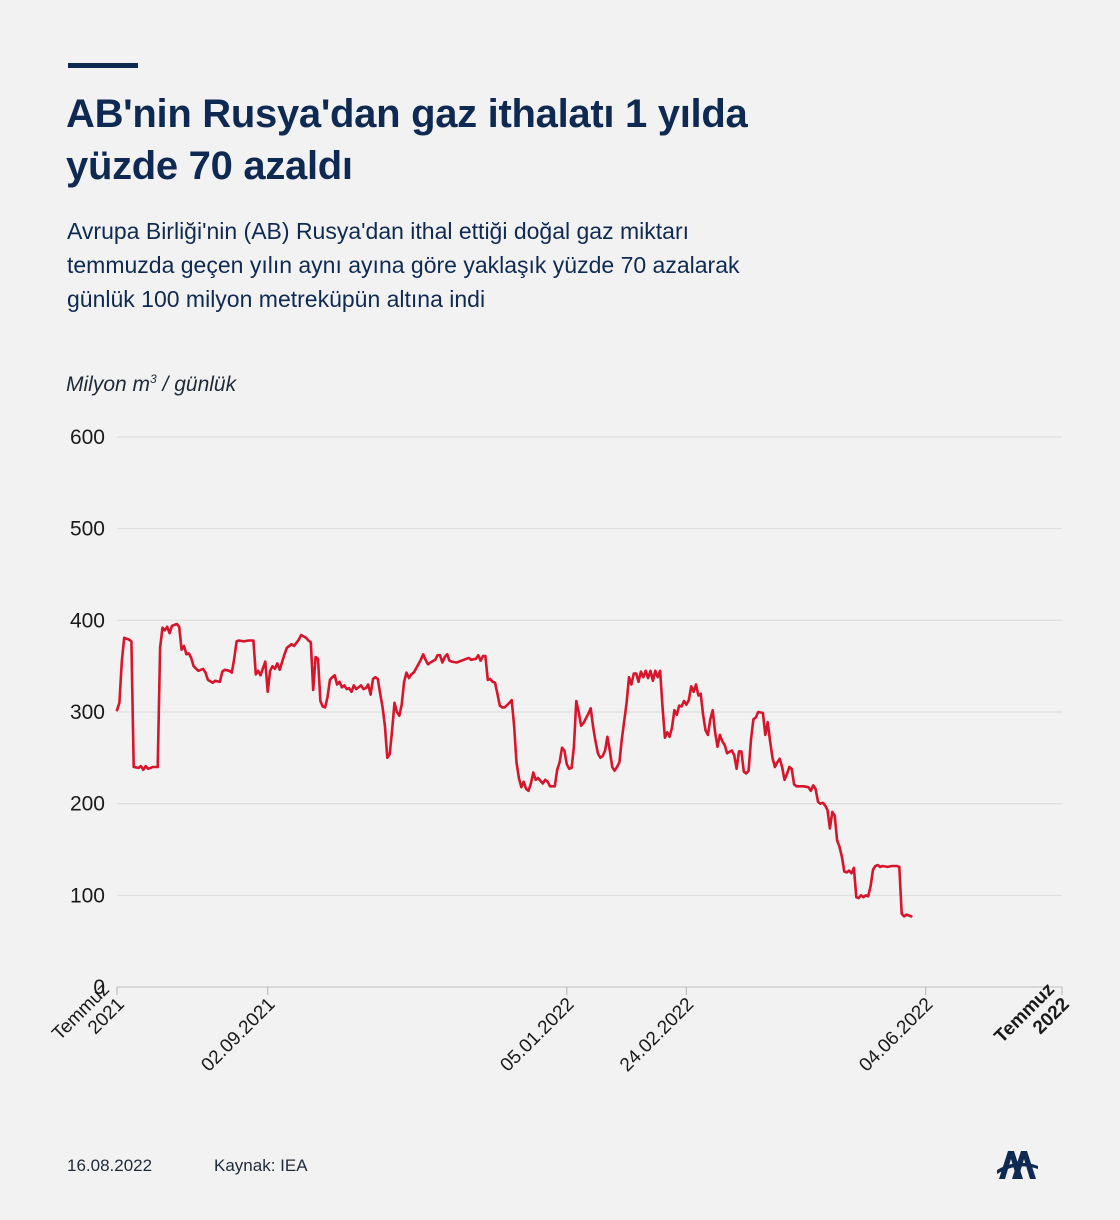 The width and height of the screenshot is (1120, 1220). What do you see at coordinates (99, 987) in the screenshot?
I see `y-tick-label: 0` at bounding box center [99, 987].